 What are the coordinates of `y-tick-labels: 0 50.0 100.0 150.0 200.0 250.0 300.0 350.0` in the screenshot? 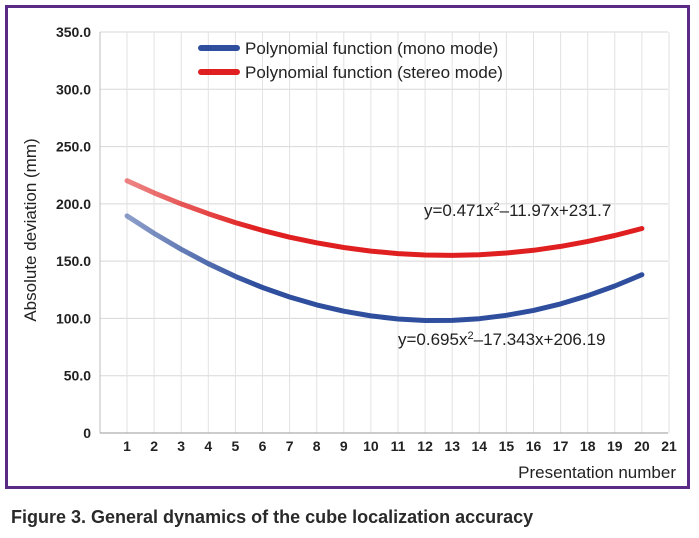 It's located at (73, 232).